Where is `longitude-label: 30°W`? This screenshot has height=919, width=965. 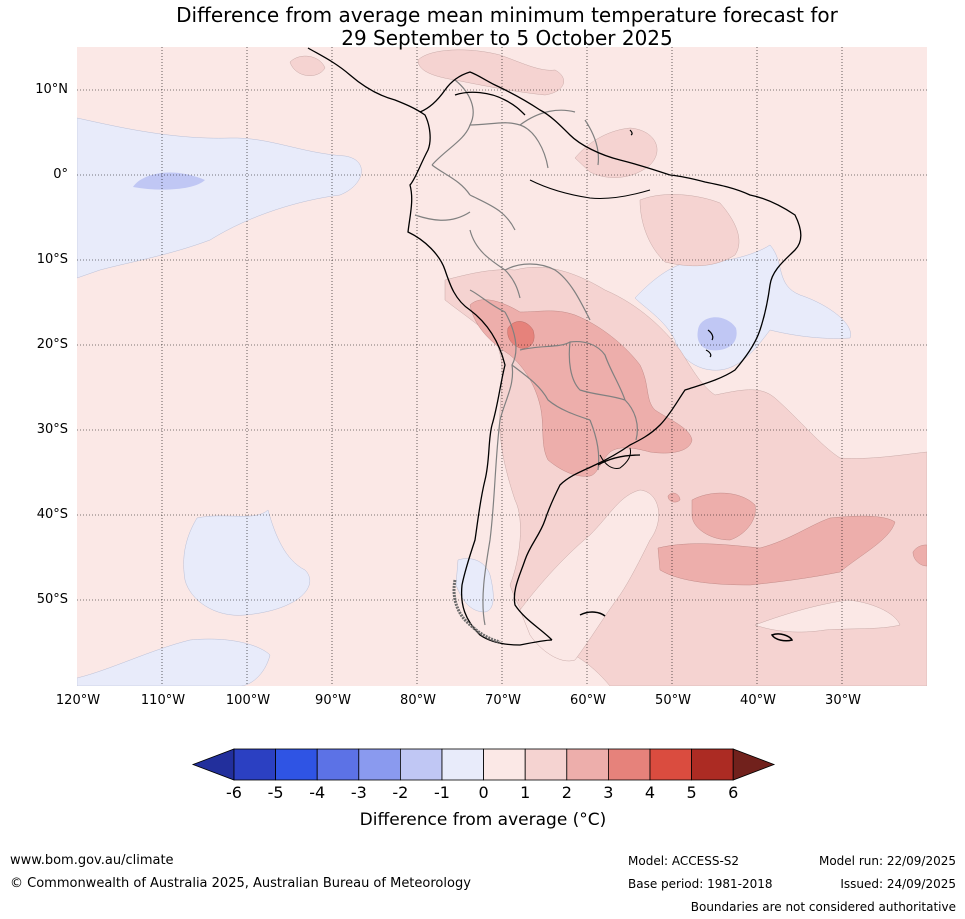 longitude-label: 30°W is located at coordinates (843, 700).